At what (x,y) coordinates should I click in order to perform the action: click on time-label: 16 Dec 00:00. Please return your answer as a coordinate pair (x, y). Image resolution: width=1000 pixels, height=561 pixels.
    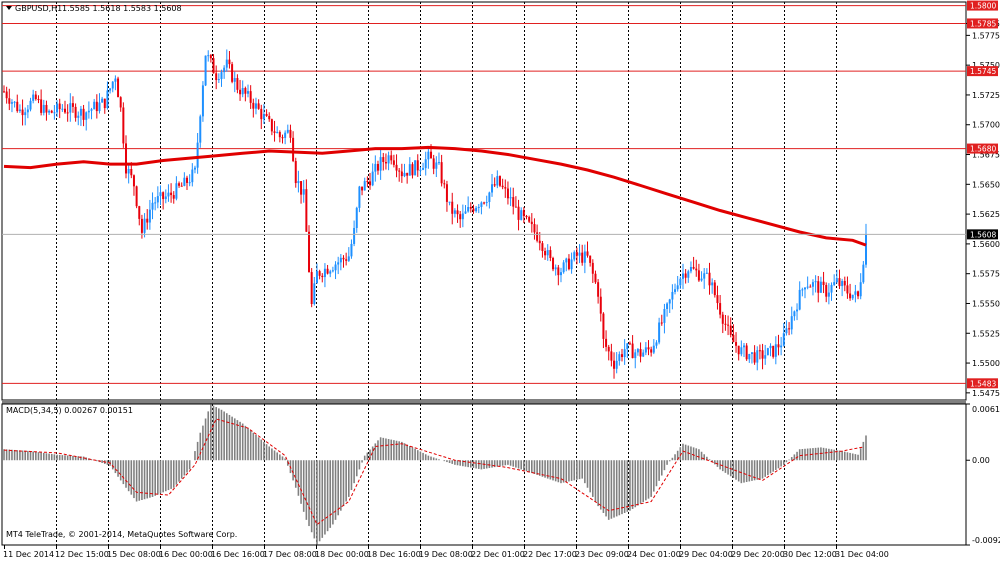
    Looking at the image, I should click on (186, 554).